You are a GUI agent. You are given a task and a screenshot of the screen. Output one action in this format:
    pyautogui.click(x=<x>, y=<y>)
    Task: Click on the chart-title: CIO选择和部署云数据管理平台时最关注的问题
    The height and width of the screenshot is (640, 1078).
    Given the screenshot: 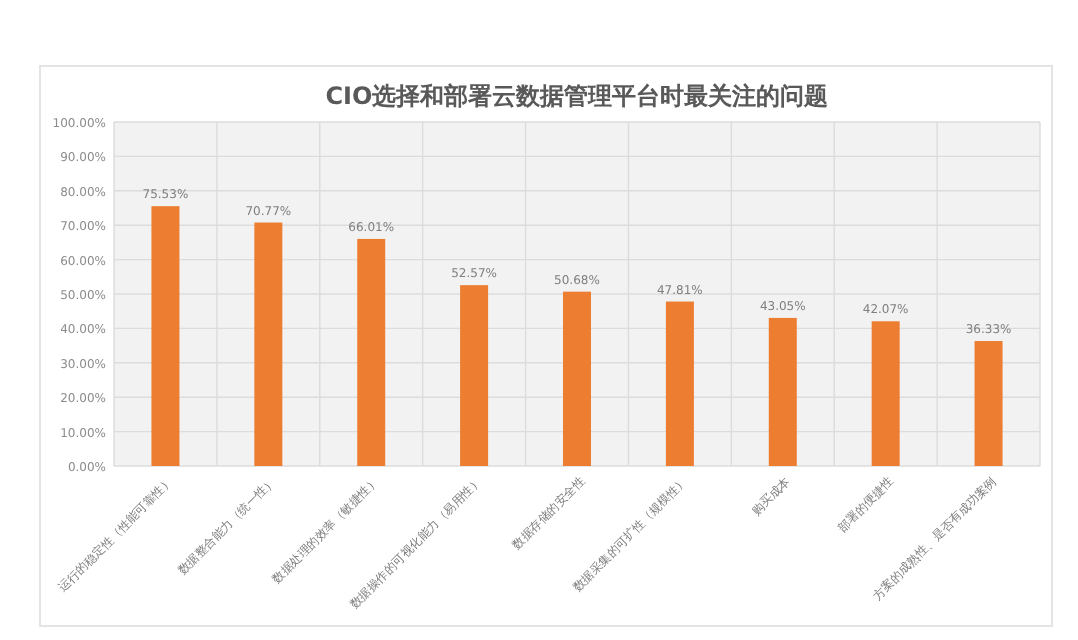 What is the action you would take?
    pyautogui.click(x=577, y=96)
    